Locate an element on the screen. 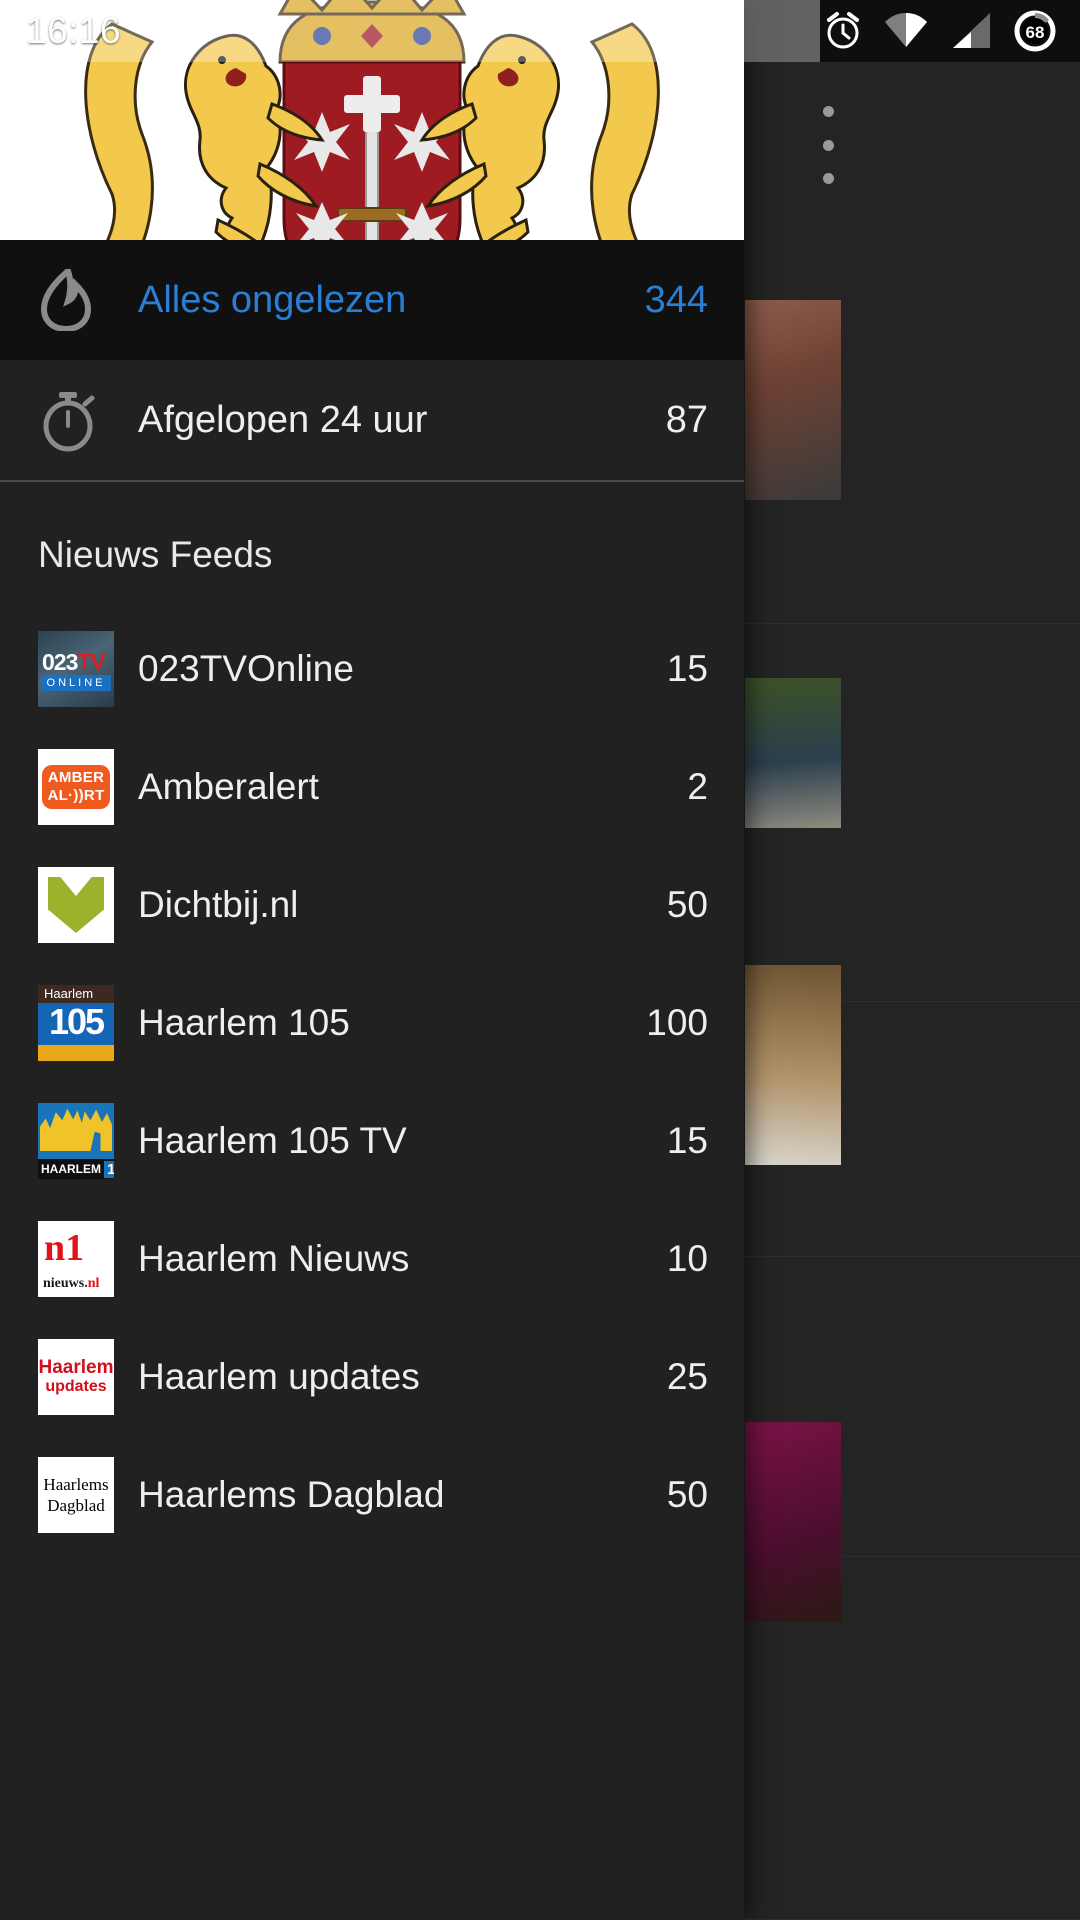  feed-item-haarlem-nieuws: n1 nieuws.nl Haarlem Nieuws 10 is located at coordinates (372, 1259).